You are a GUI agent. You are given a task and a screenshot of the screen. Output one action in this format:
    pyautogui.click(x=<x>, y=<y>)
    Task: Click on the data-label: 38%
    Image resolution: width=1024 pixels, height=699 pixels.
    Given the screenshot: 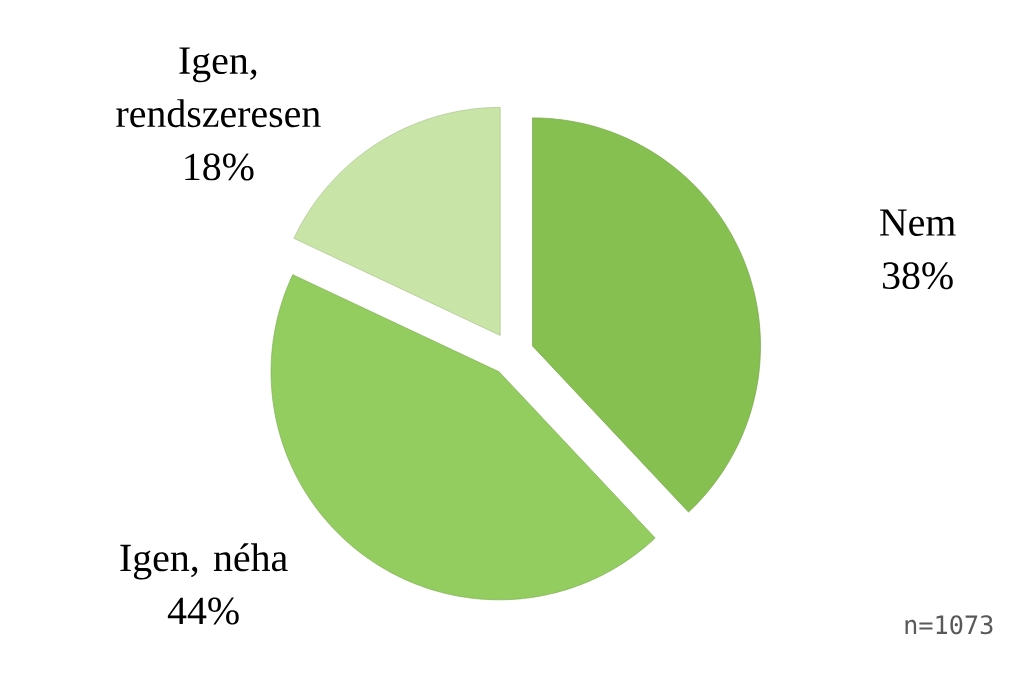 What is the action you would take?
    pyautogui.click(x=918, y=276)
    